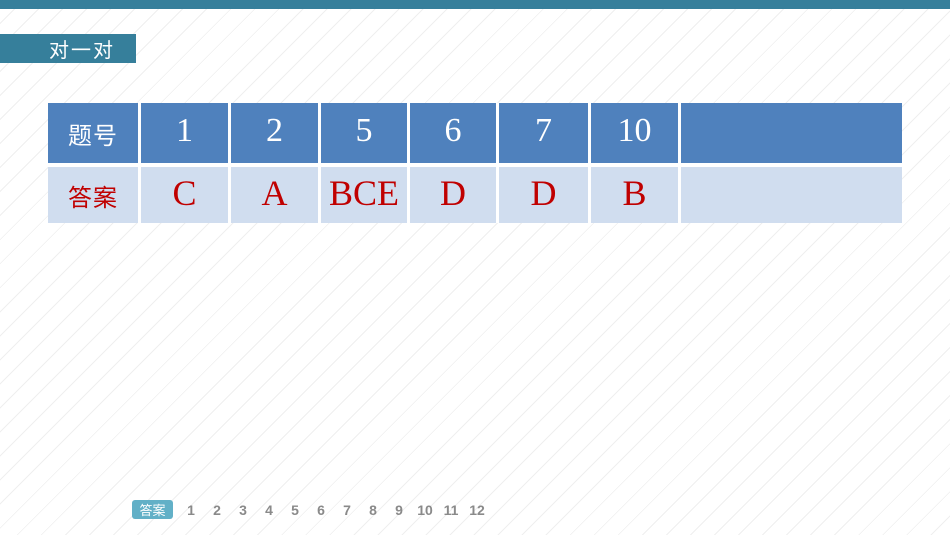 The height and width of the screenshot is (535, 950). Describe the element at coordinates (373, 509) in the screenshot. I see `nav-number-8: 8` at that location.